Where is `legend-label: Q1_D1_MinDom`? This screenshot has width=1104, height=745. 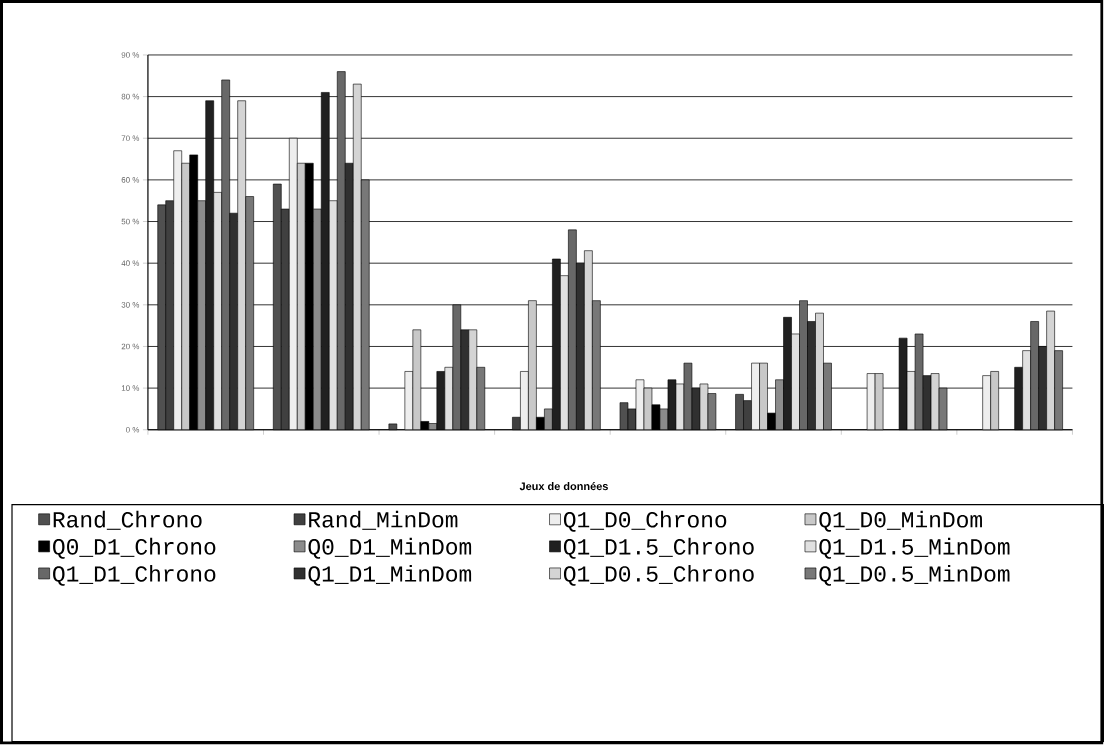 legend-label: Q1_D1_MinDom is located at coordinates (390, 576).